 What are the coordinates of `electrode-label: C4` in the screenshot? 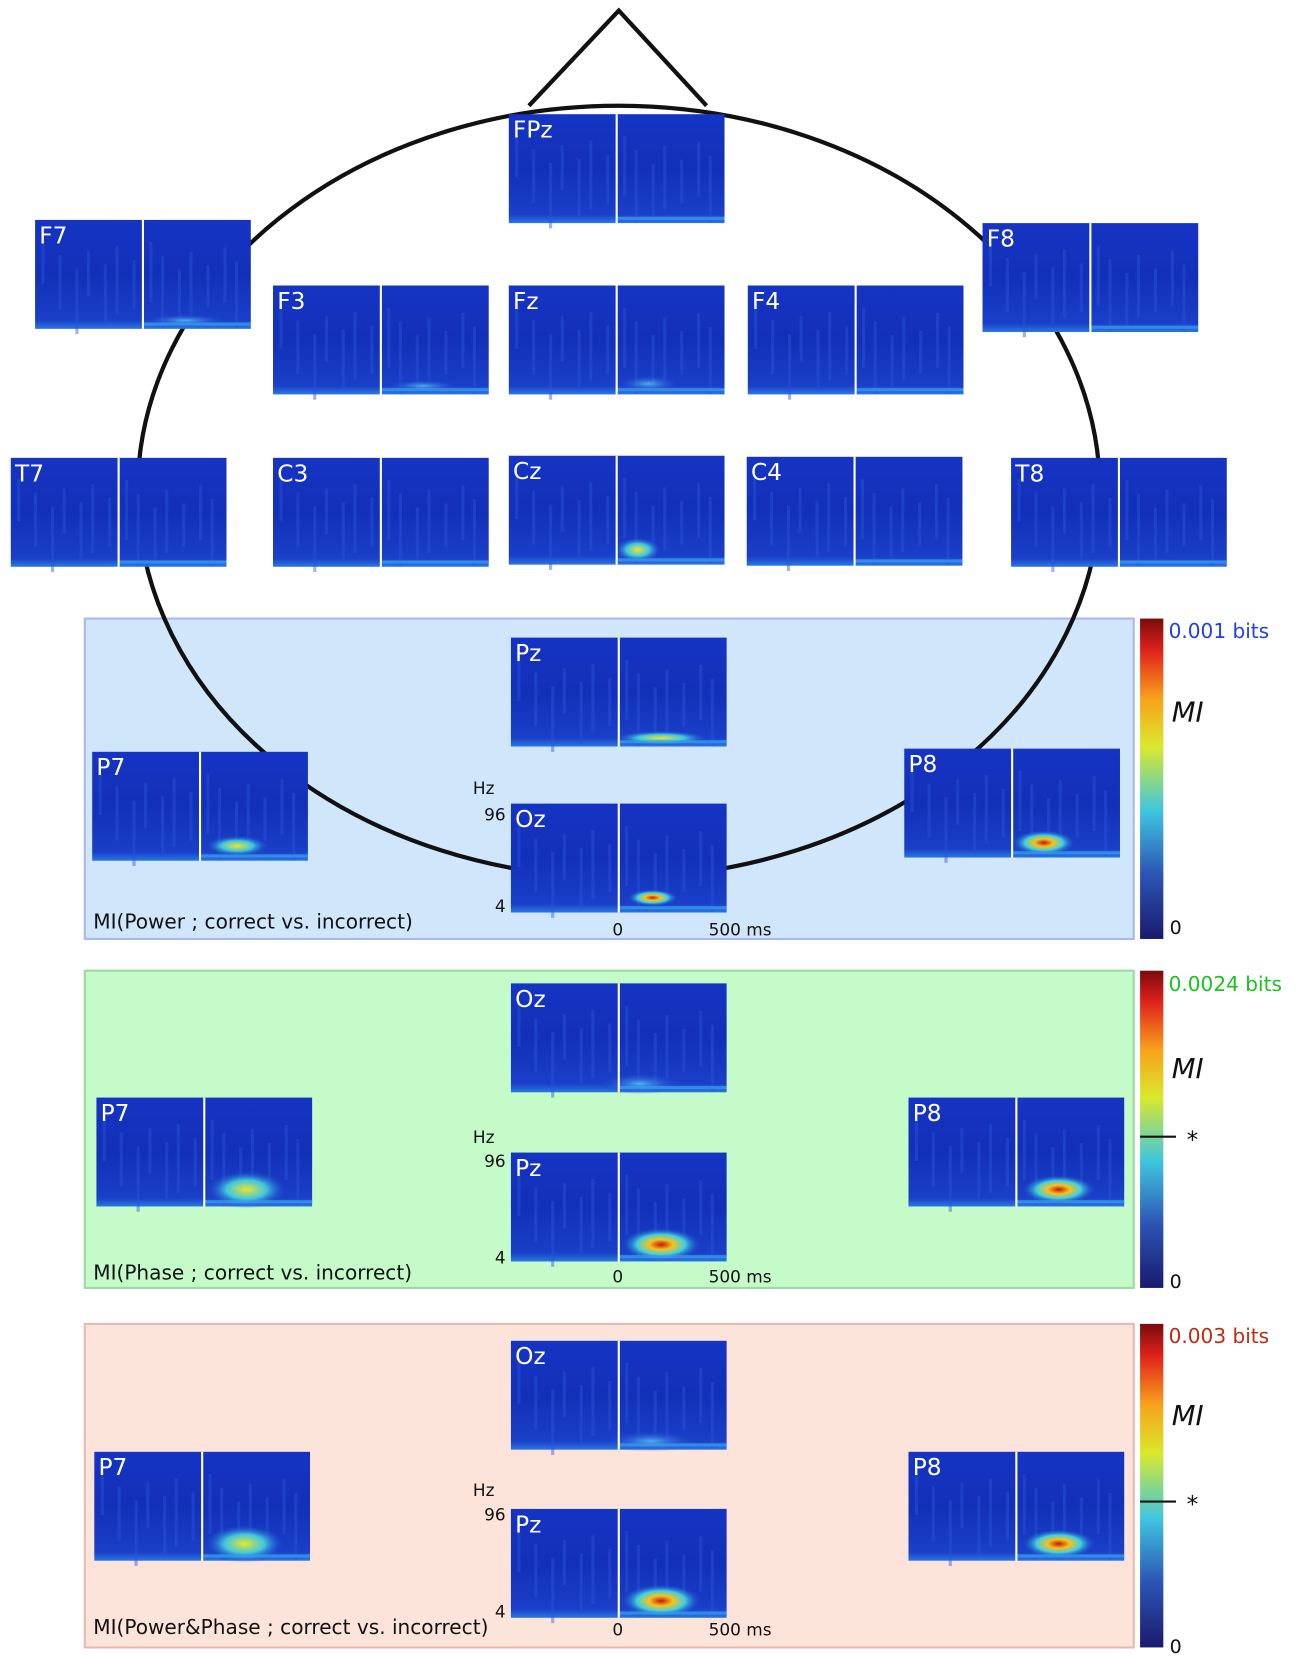 It's located at (766, 472).